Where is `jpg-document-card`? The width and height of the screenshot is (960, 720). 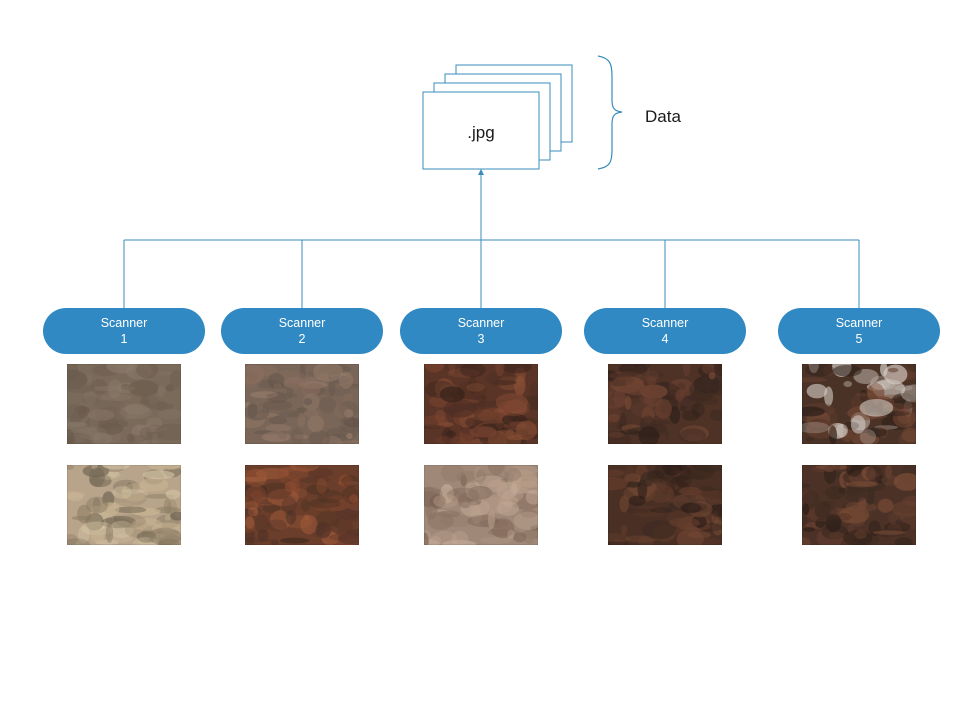
jpg-document-card is located at coordinates (481, 130).